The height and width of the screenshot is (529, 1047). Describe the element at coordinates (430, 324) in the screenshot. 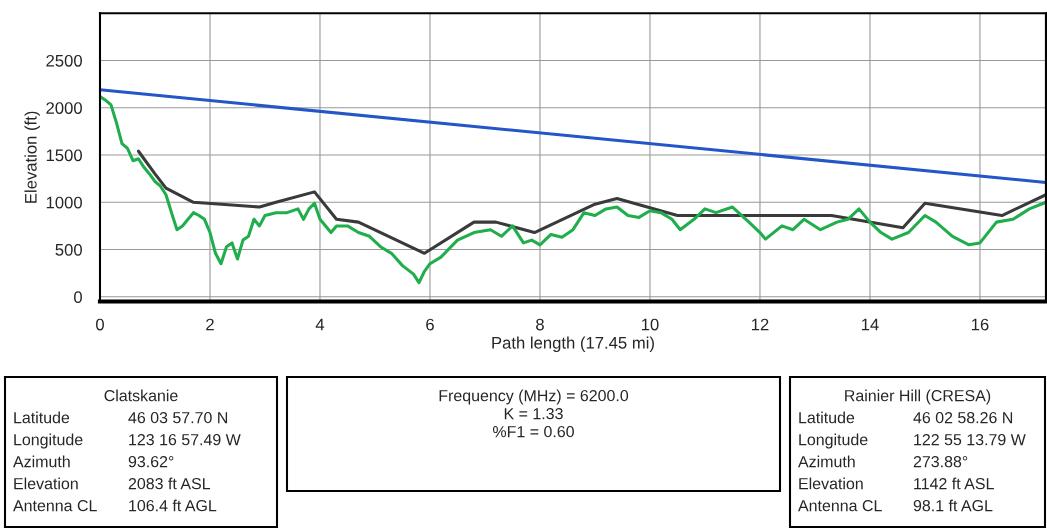

I see `x-tick-label: 6` at that location.